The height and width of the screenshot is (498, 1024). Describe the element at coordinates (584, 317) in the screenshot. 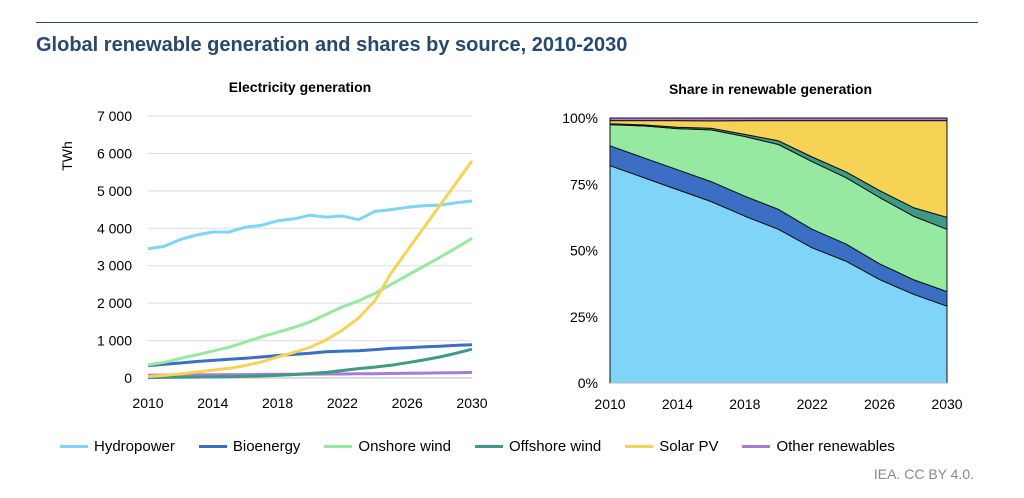

I see `y-tick-label: 25%` at that location.